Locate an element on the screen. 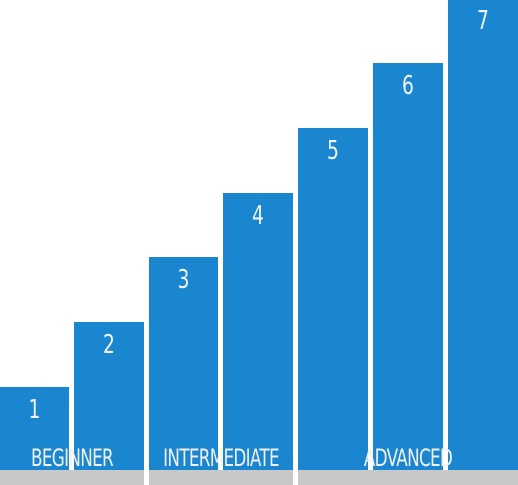 This screenshot has height=485, width=518. level-label-beginner: BEGINNER is located at coordinates (72, 458).